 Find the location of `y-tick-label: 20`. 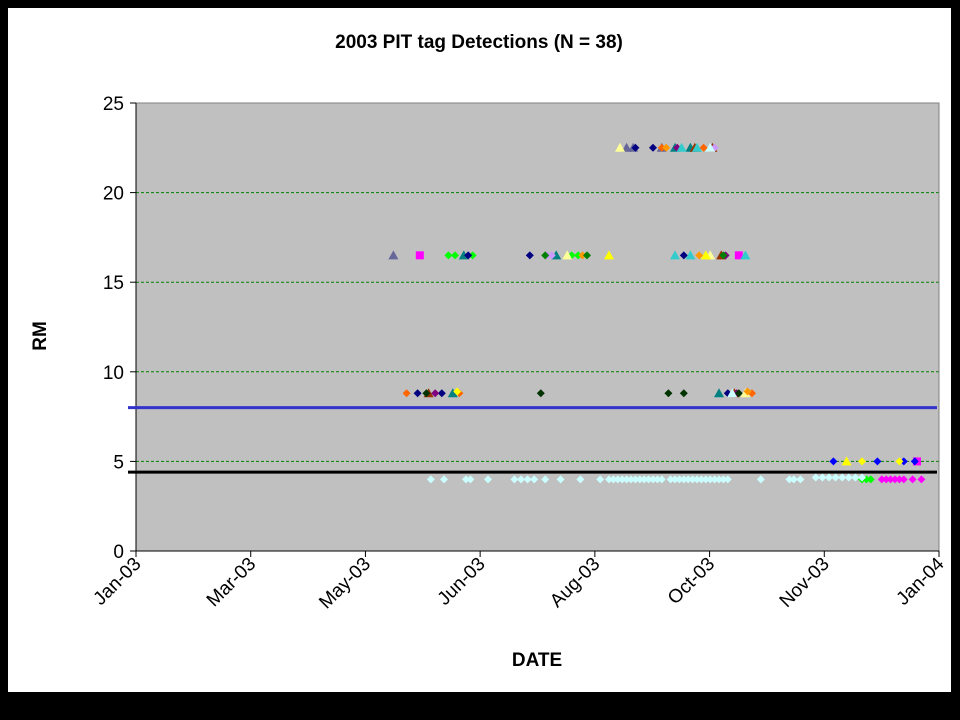

y-tick-label: 20 is located at coordinates (113, 194).